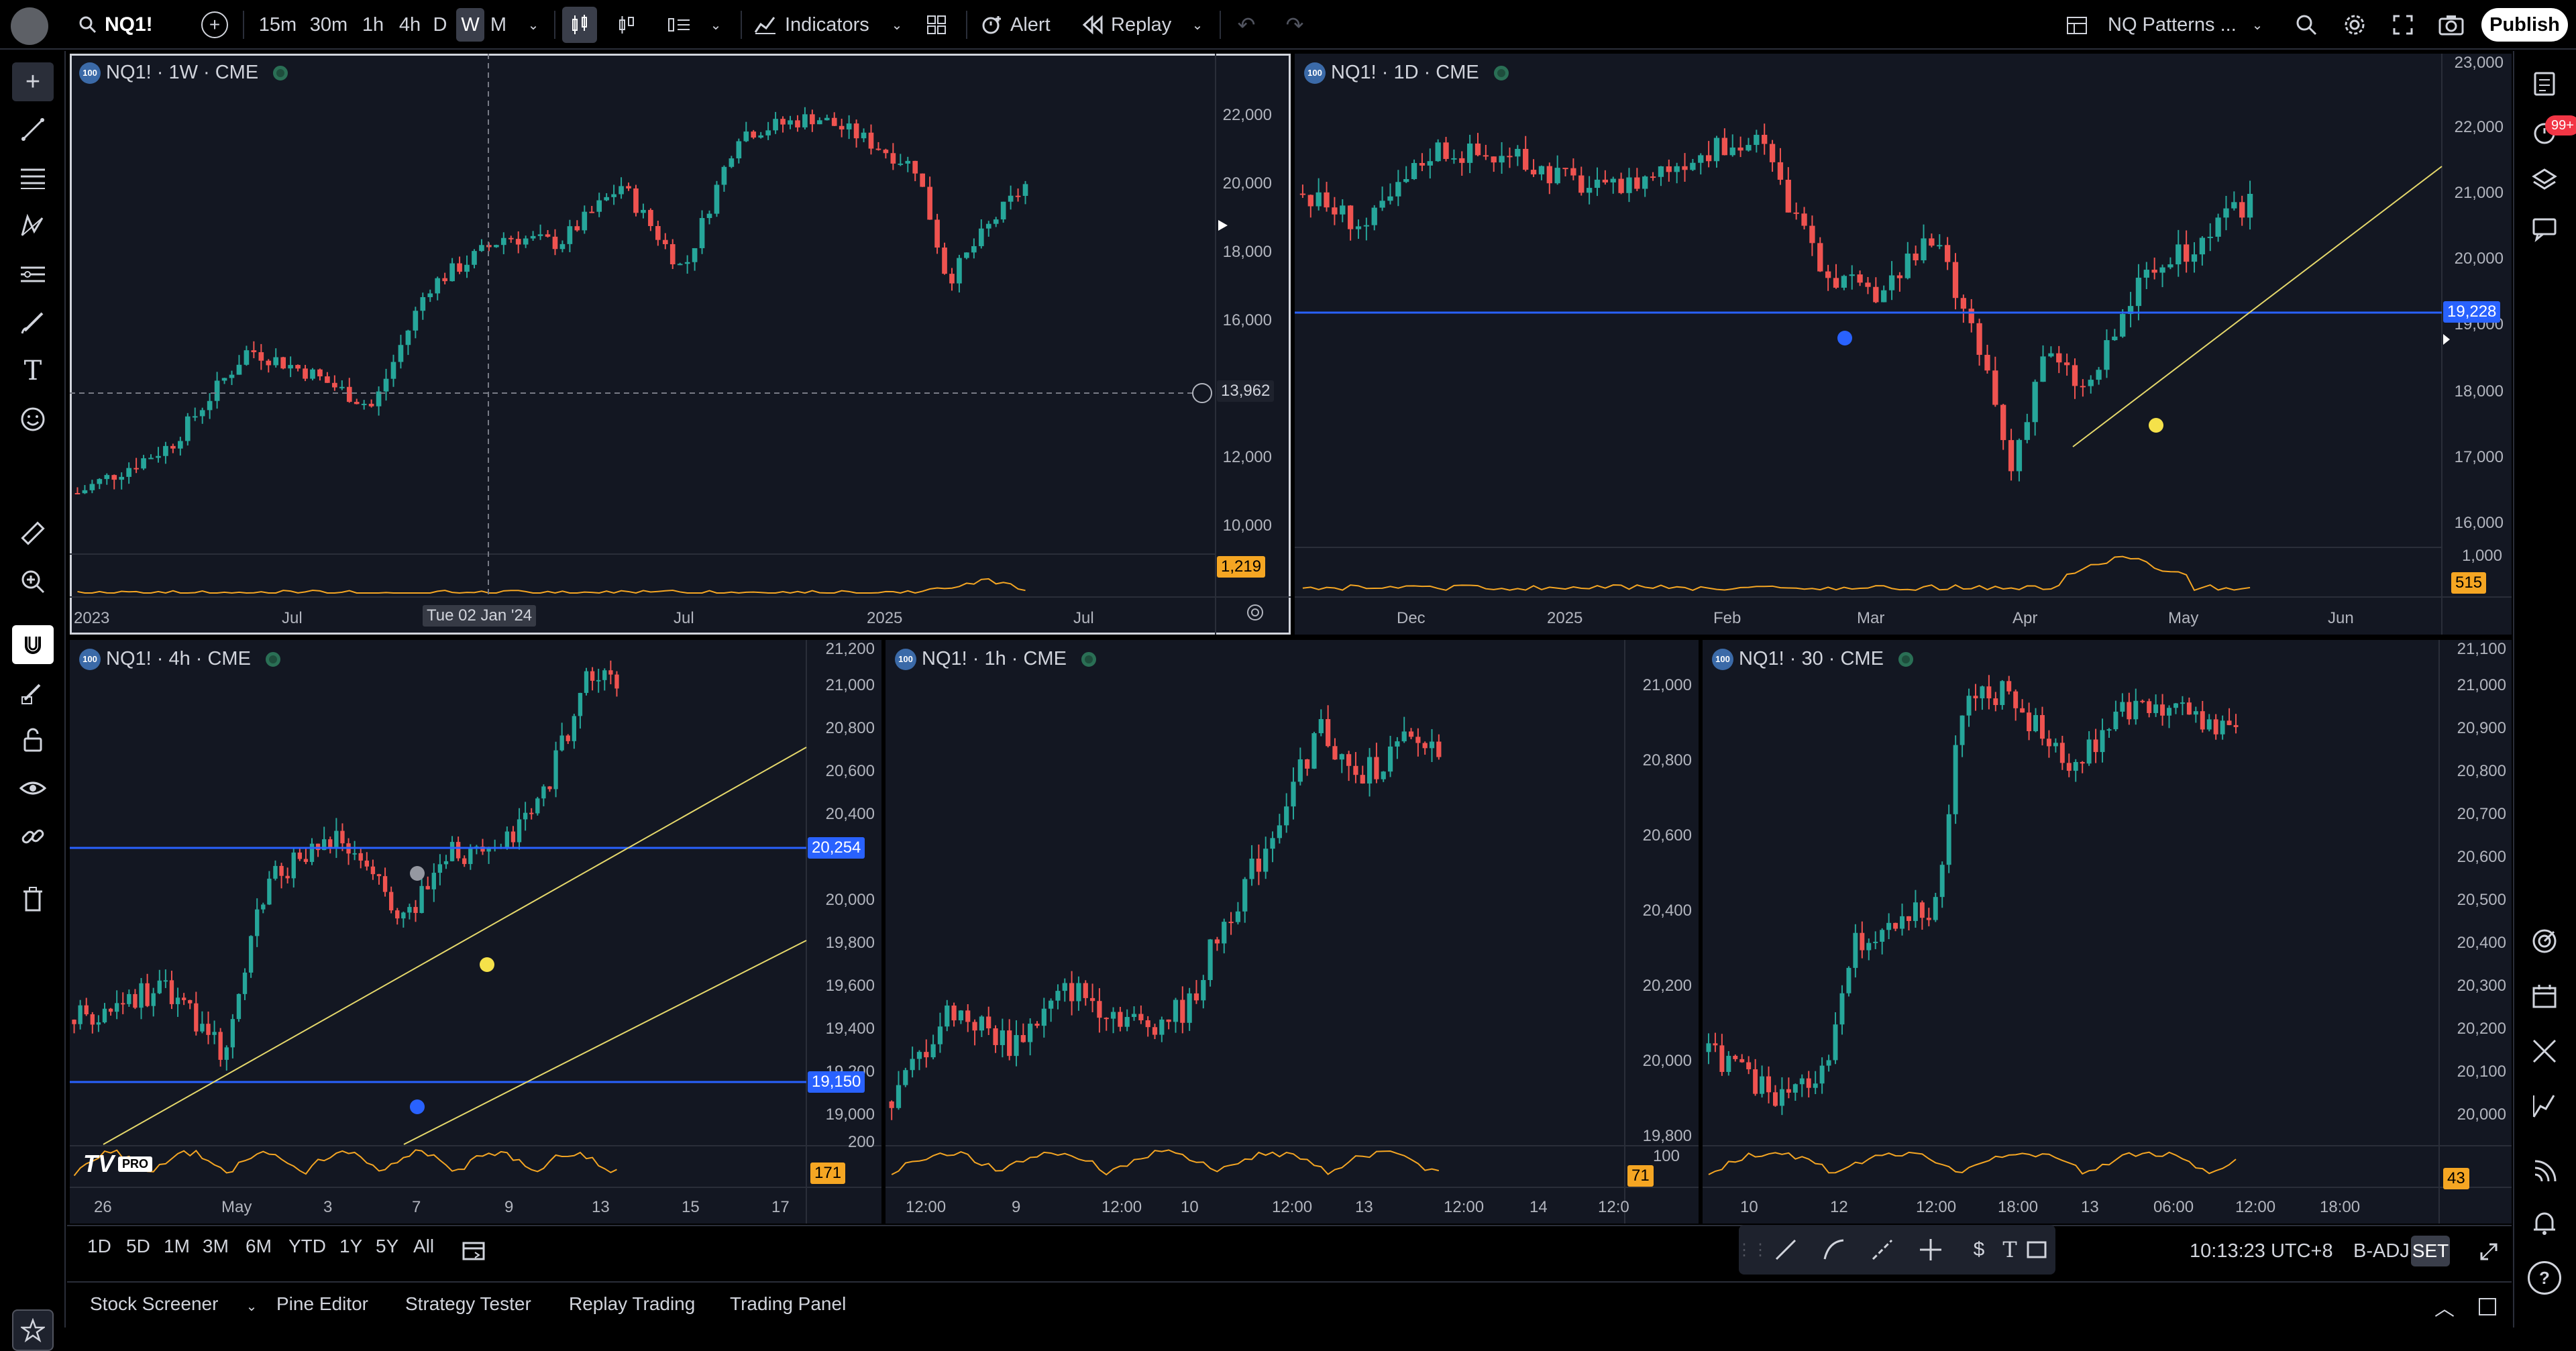 This screenshot has width=2576, height=1351. What do you see at coordinates (632, 1303) in the screenshot?
I see `bottom-tab-replay-trading: Replay Trading` at bounding box center [632, 1303].